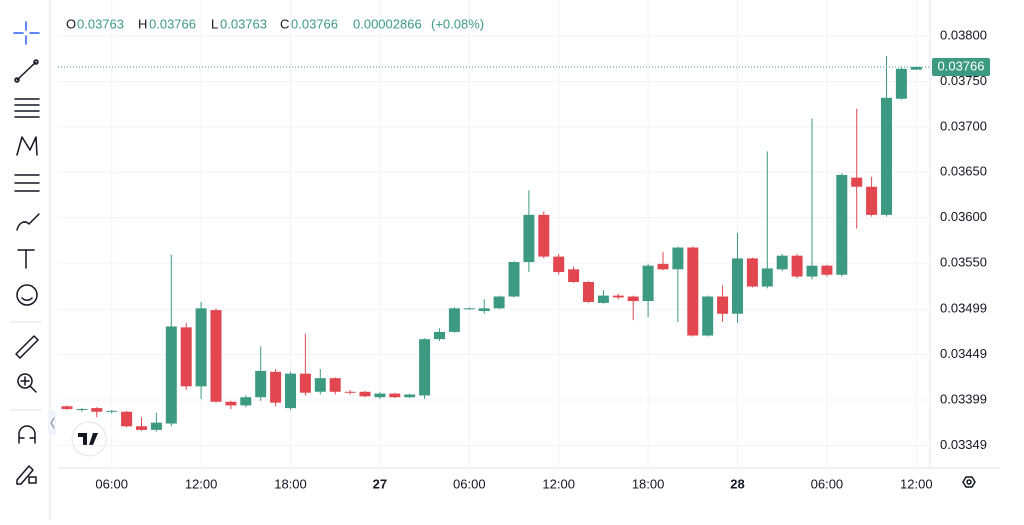 The height and width of the screenshot is (525, 1024). Describe the element at coordinates (737, 483) in the screenshot. I see `x-tick-label: 28` at that location.